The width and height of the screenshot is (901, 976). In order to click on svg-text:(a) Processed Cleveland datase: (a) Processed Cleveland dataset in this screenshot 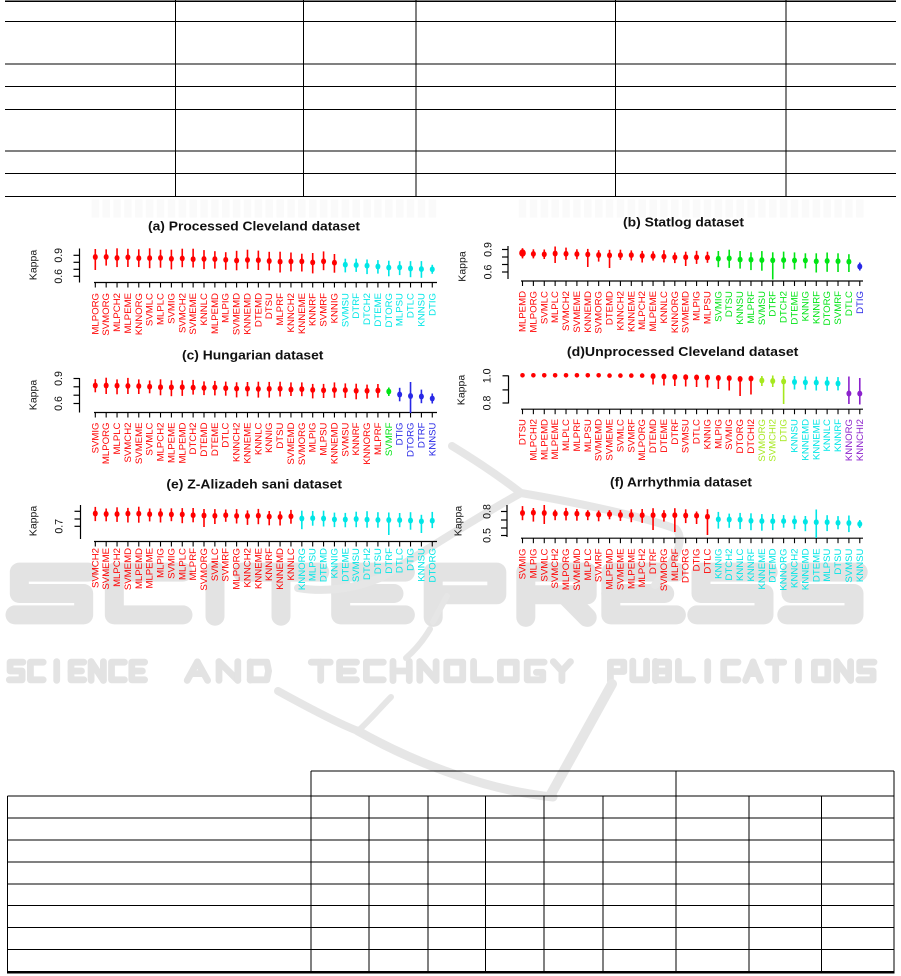, I will do `click(254, 226)`.